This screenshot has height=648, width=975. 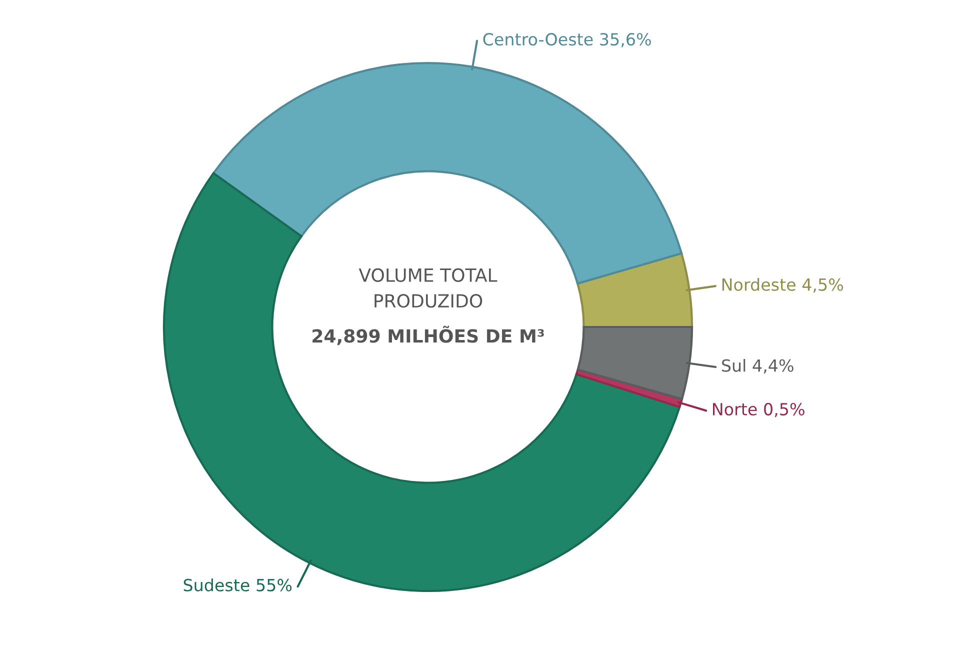 I want to click on text: VOLUME TOTAL PRODUZIDO, so click(x=428, y=288).